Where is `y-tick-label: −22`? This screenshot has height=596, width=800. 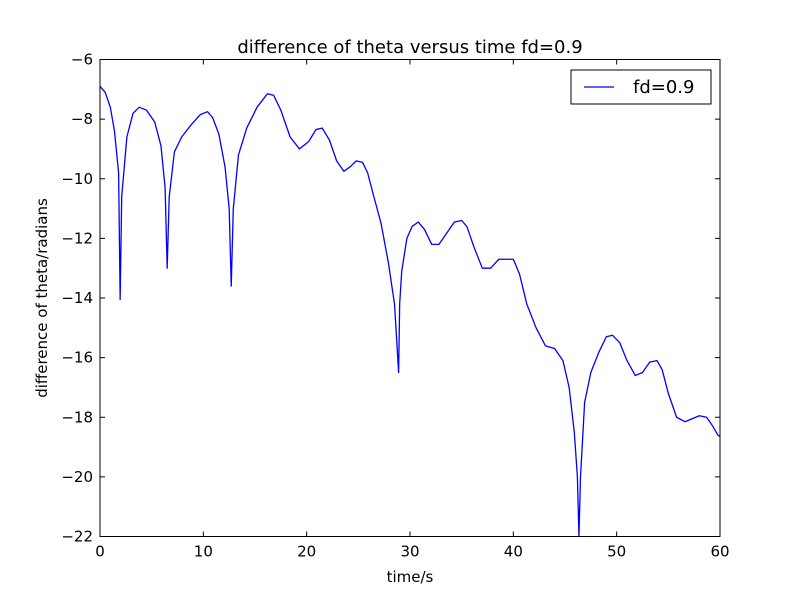
y-tick-label: −22 is located at coordinates (77, 537).